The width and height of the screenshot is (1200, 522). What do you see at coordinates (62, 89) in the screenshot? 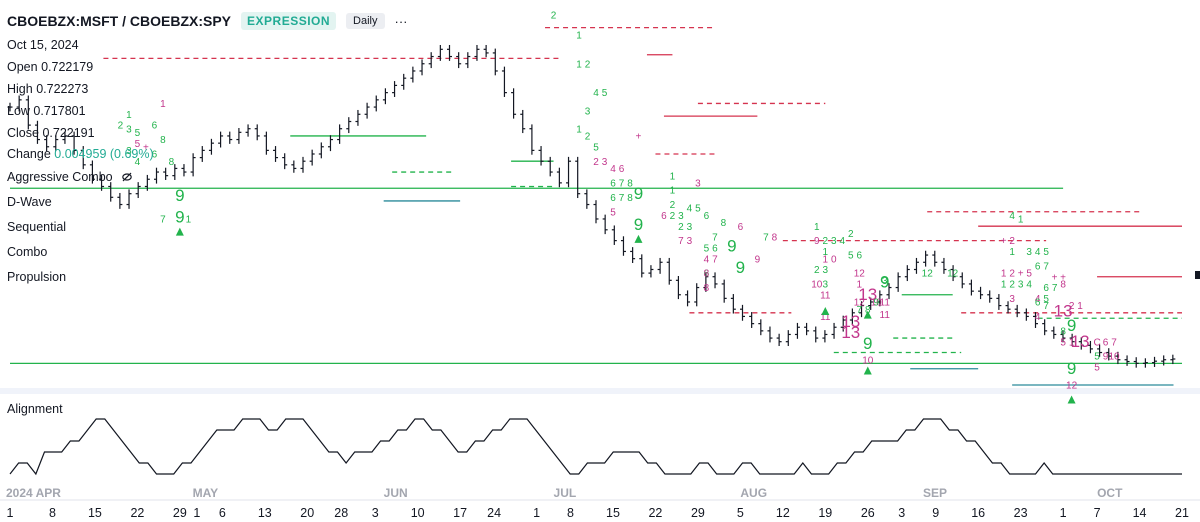
I see `legend-high-value: 0.722273` at bounding box center [62, 89].